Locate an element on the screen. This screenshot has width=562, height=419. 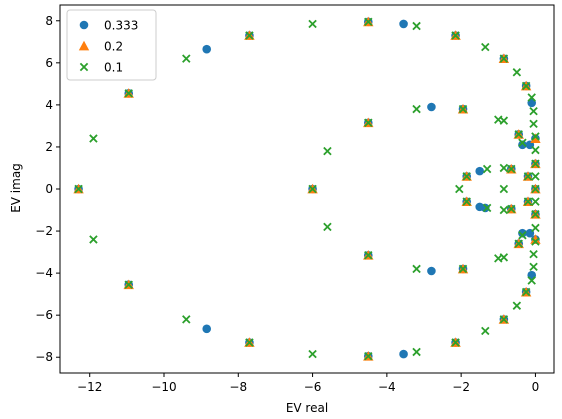
y-tick-label: 0 is located at coordinates (49, 189).